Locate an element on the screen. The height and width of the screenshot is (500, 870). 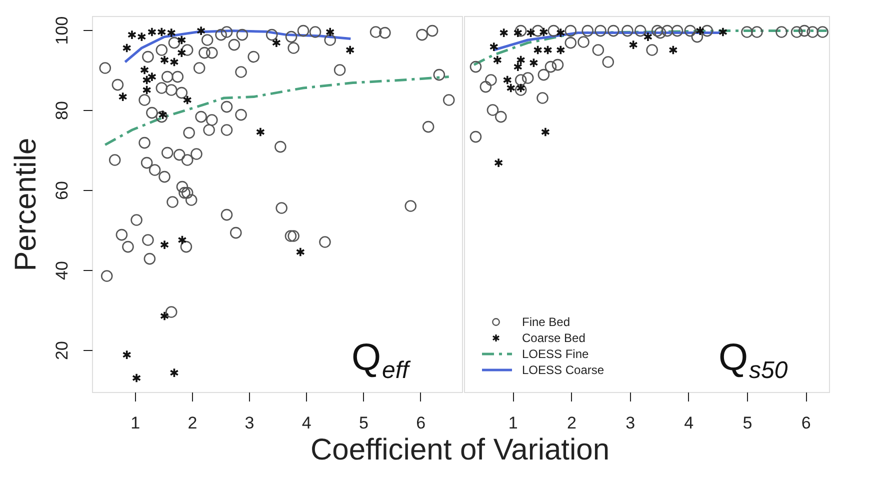
y-tick-label: 100 is located at coordinates (62, 30).